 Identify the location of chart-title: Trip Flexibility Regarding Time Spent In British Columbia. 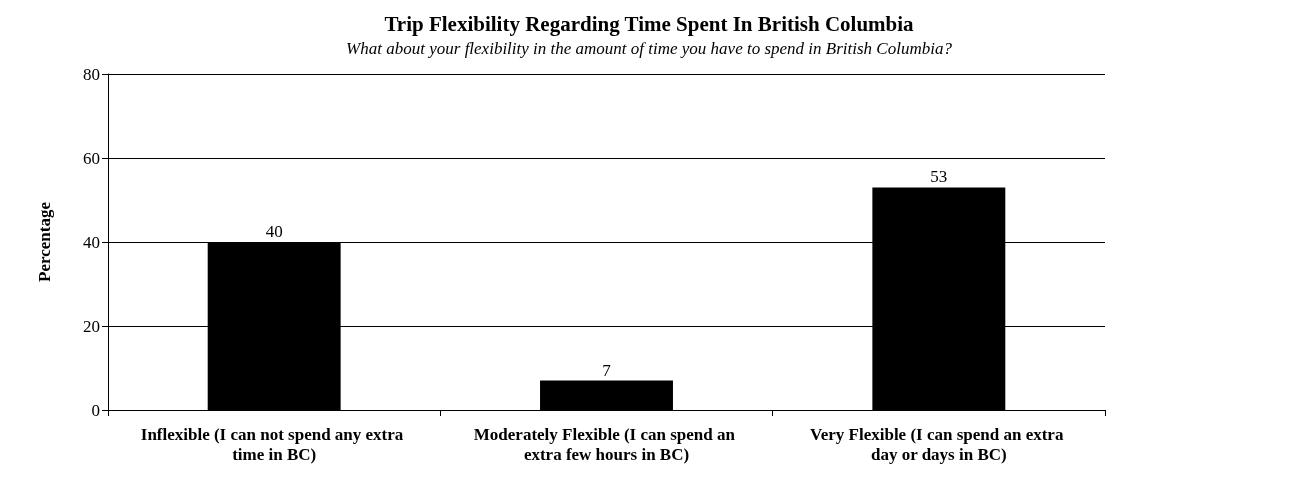
(649, 23).